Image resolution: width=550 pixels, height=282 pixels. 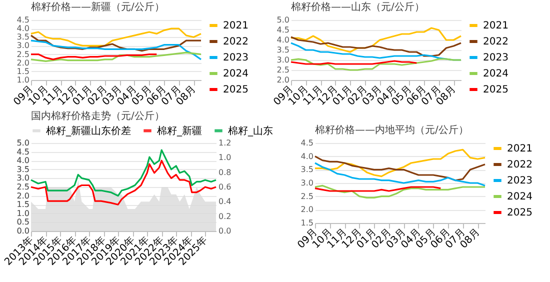 What do you see at coordinates (225, 157) in the screenshot?
I see `y2-tick-label: 1.0` at bounding box center [225, 157].